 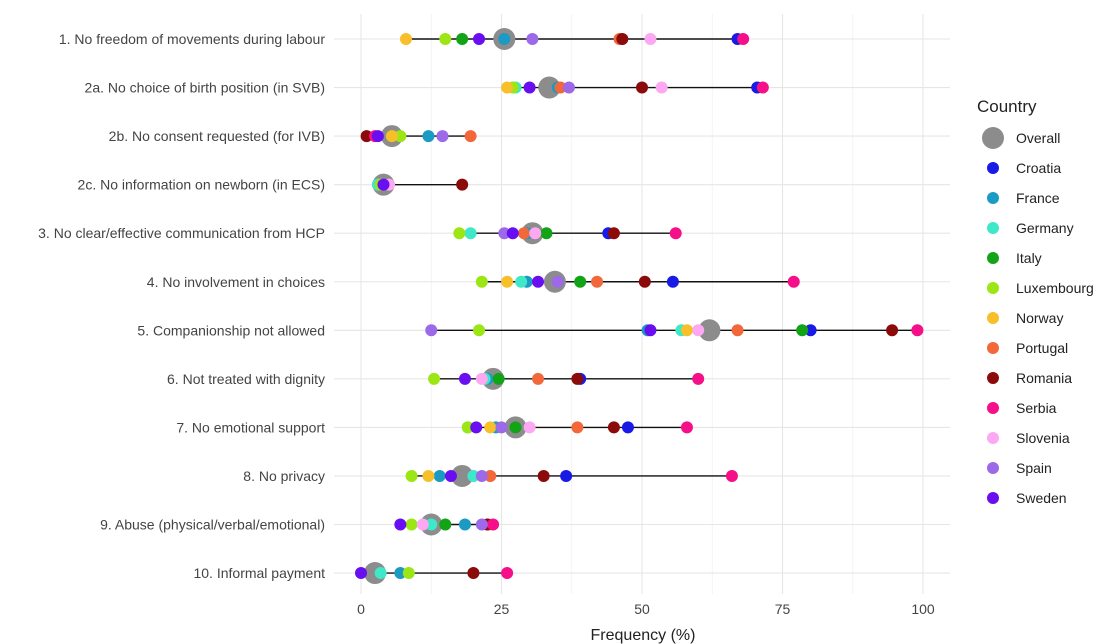 I want to click on x-tick-label: 0, so click(x=361, y=609).